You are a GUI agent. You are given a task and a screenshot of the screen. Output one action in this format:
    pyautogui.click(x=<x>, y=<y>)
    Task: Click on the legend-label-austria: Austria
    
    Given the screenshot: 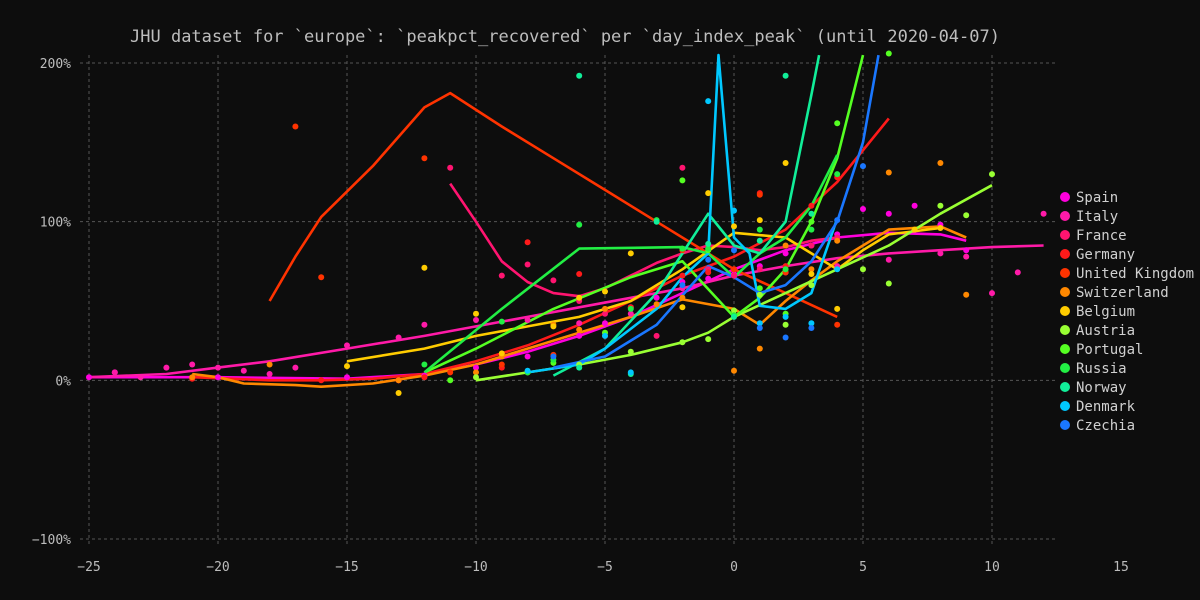 What is the action you would take?
    pyautogui.click(x=1105, y=331)
    